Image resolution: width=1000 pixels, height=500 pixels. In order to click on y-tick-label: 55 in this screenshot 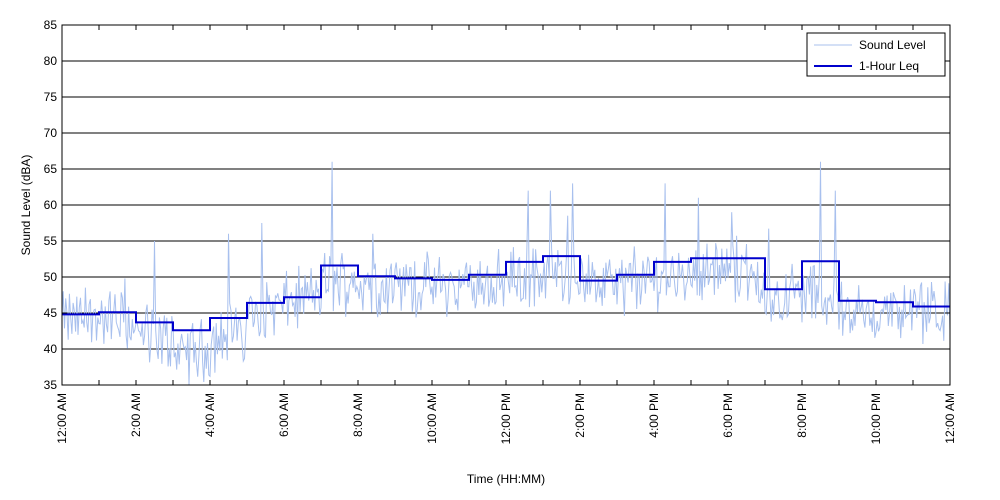, I will do `click(51, 241)`.